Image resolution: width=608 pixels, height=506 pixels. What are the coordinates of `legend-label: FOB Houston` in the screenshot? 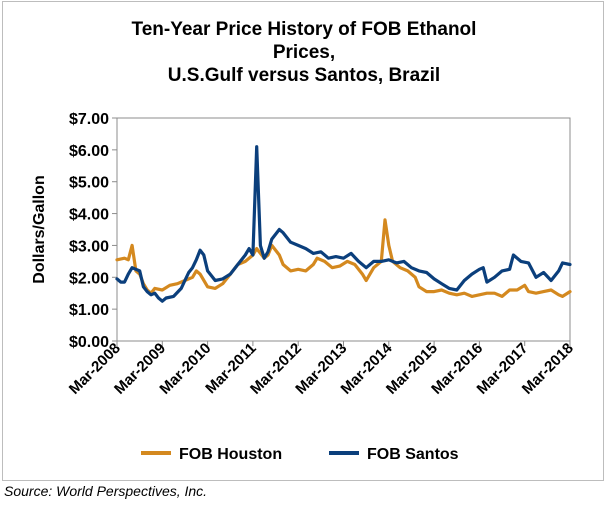 It's located at (230, 454).